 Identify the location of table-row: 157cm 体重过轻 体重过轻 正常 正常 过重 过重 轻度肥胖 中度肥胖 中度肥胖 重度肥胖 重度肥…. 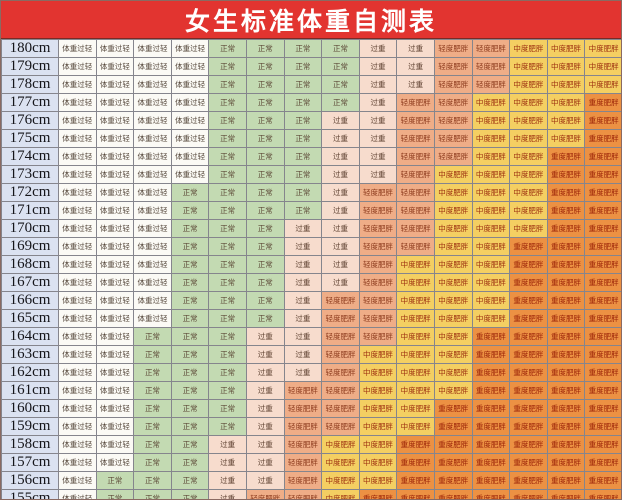
(311, 462).